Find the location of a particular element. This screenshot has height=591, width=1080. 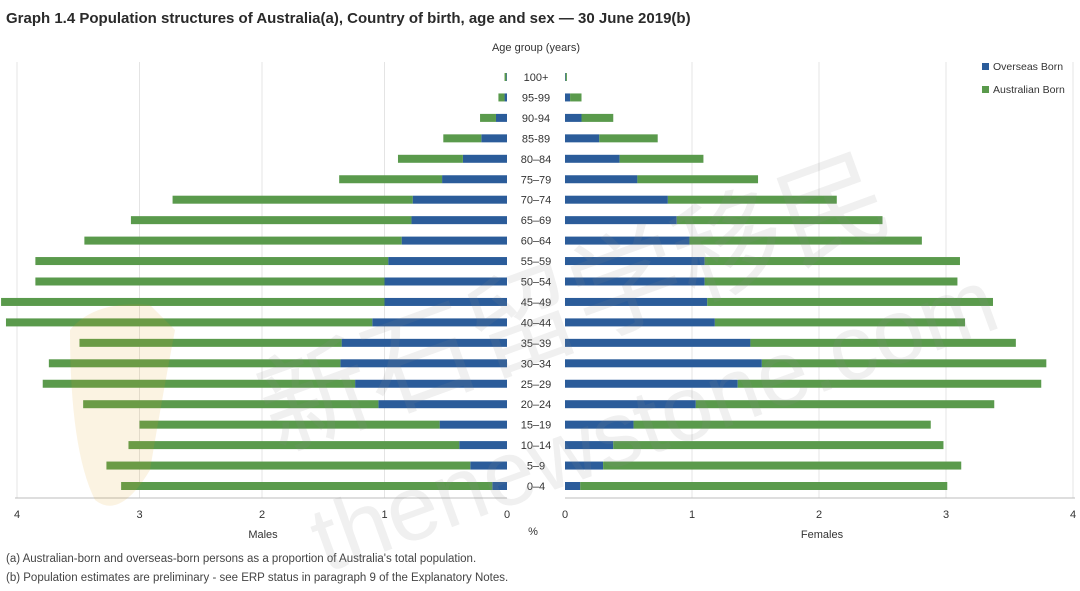

legend-overseas-born-swatch is located at coordinates (985, 66).